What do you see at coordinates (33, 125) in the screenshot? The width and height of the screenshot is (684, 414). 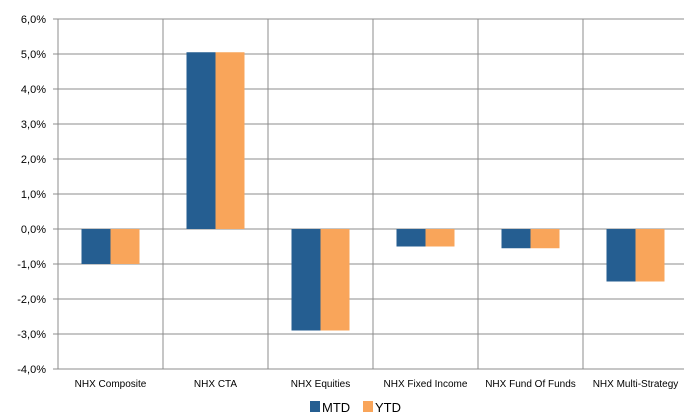 I see `y-tick-label: 3,0%` at bounding box center [33, 125].